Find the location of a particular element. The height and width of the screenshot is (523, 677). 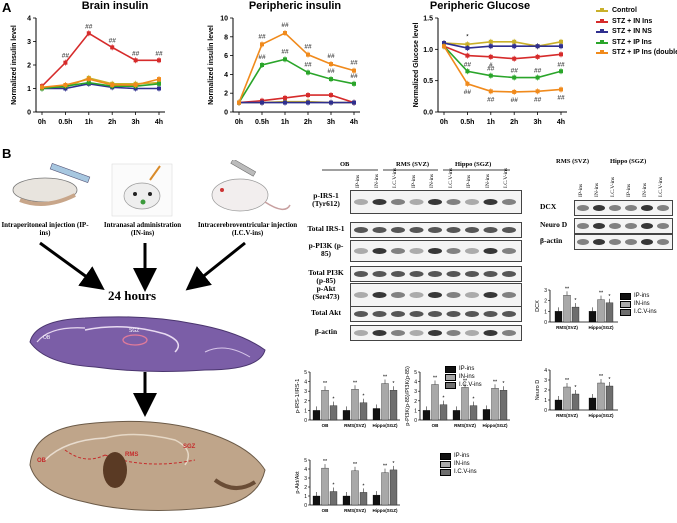

panel-b-label: B is located at coordinates (7, 153).